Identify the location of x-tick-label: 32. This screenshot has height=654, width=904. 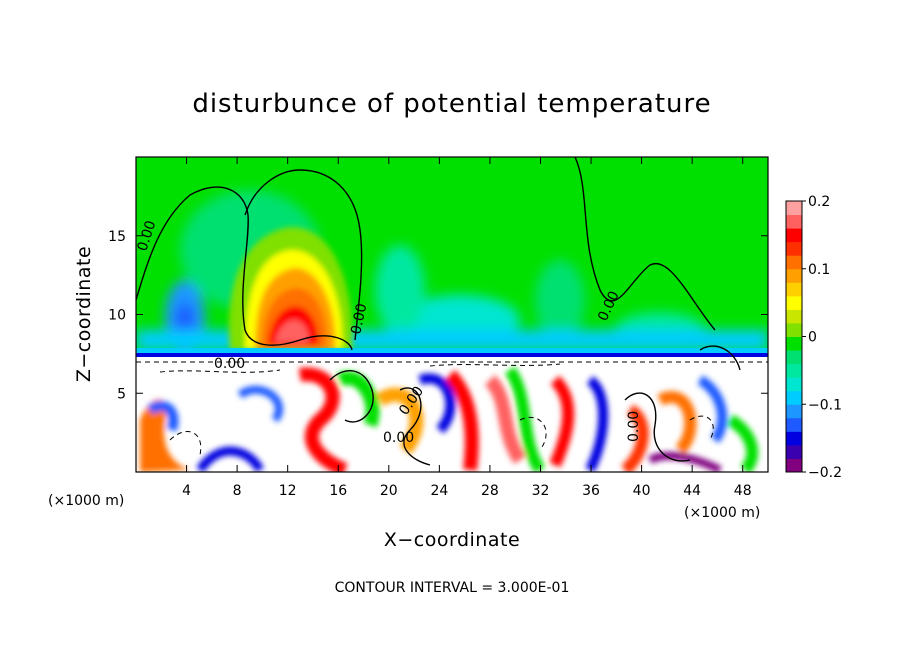
(541, 491).